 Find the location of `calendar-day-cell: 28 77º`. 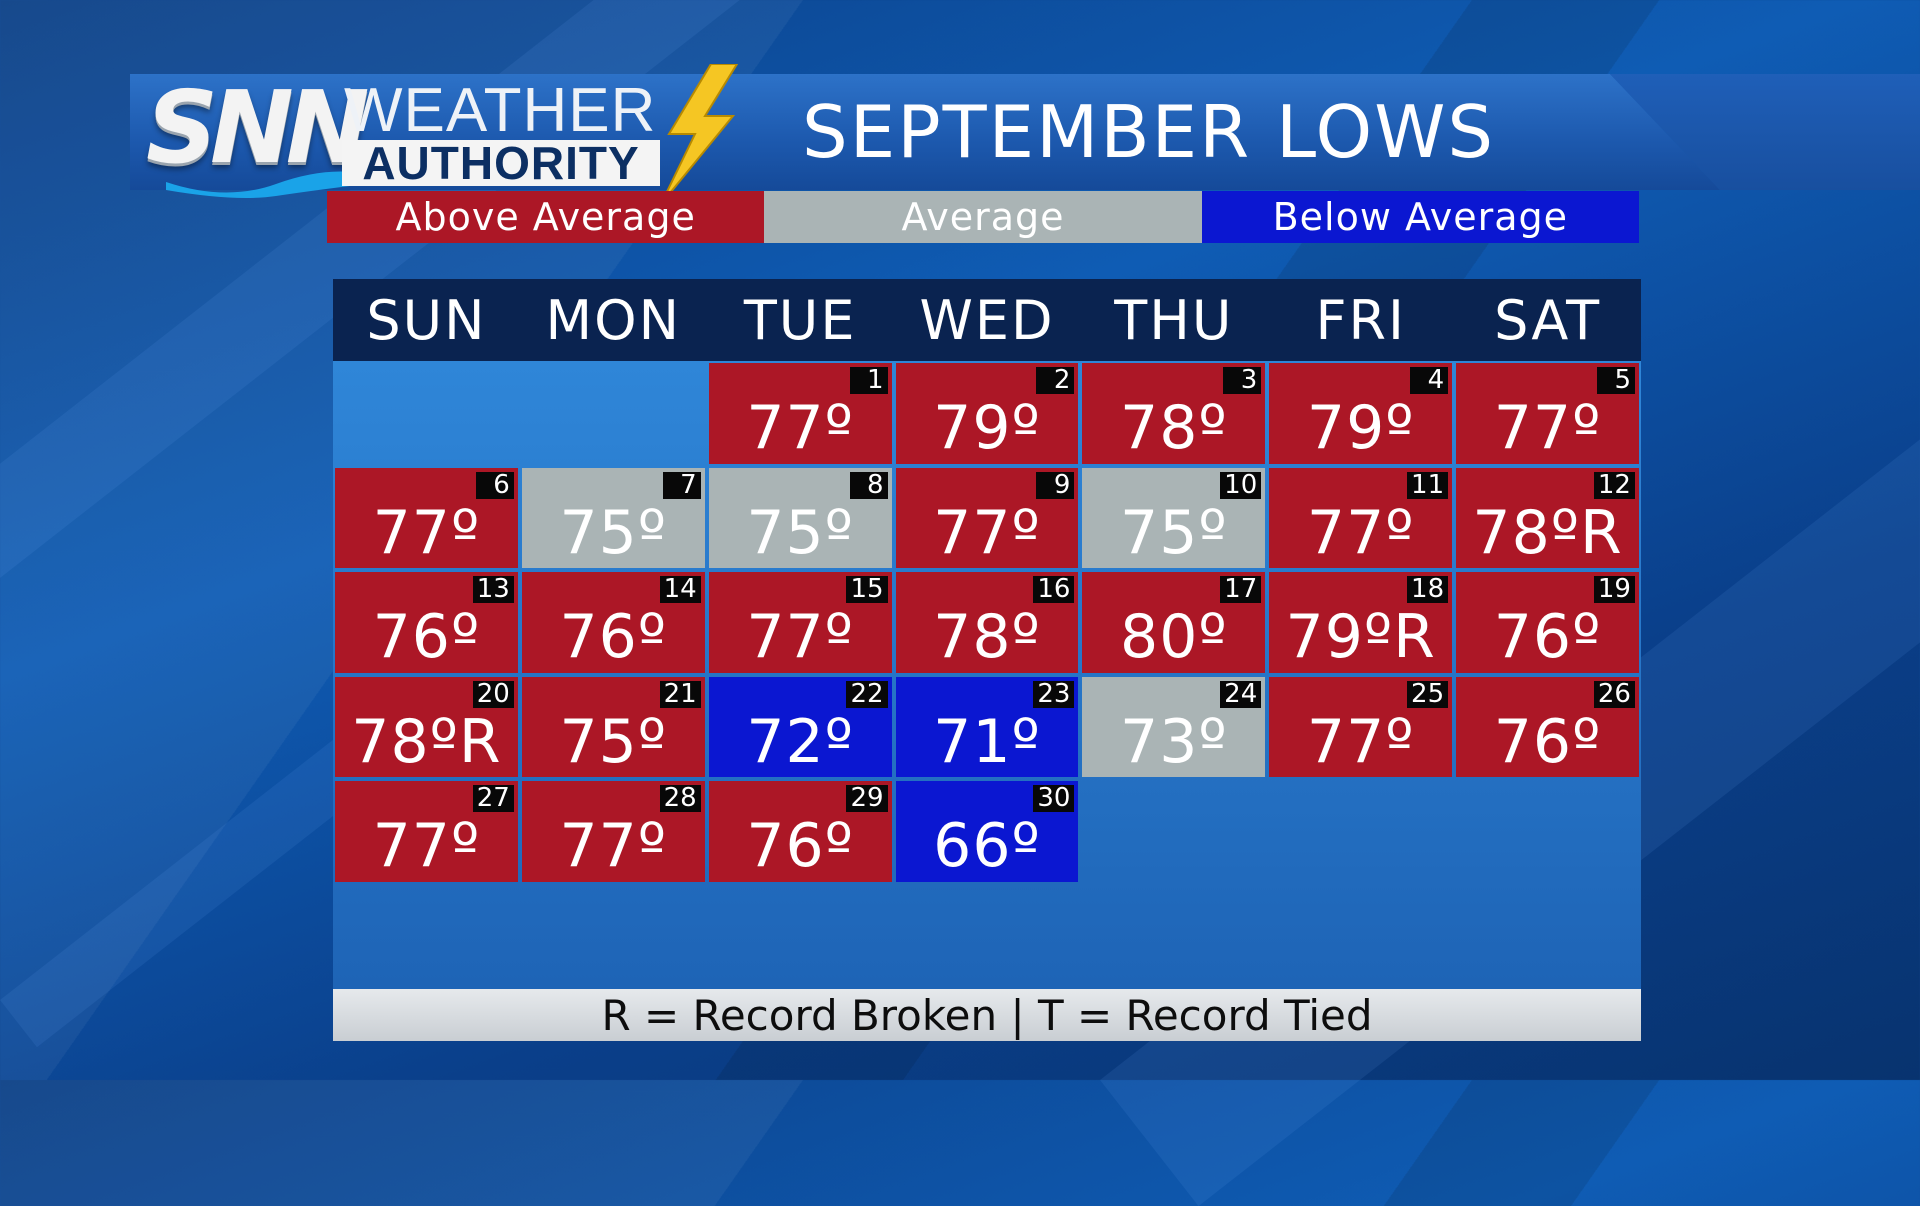

calendar-day-cell: 28 77º is located at coordinates (613, 831).